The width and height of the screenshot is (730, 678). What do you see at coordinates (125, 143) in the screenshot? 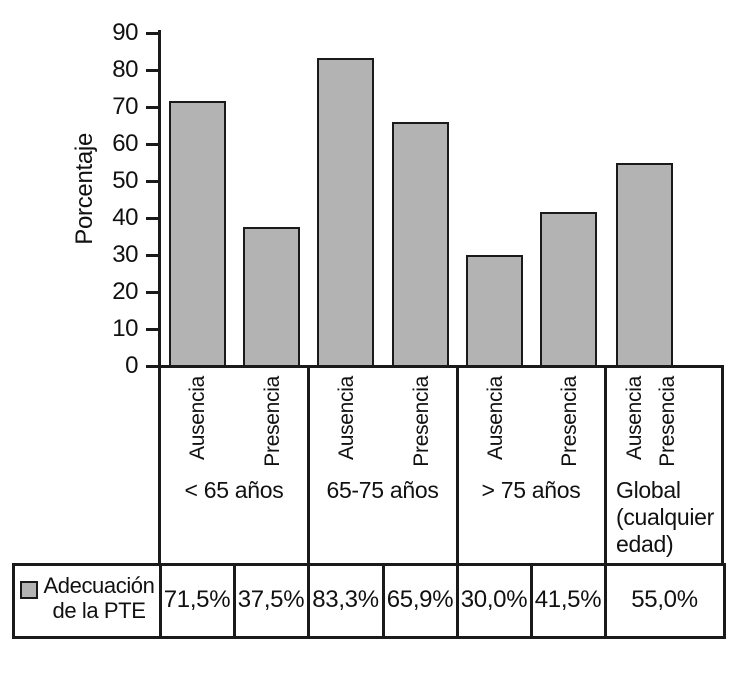
I see `y-tick-label: 60` at bounding box center [125, 143].